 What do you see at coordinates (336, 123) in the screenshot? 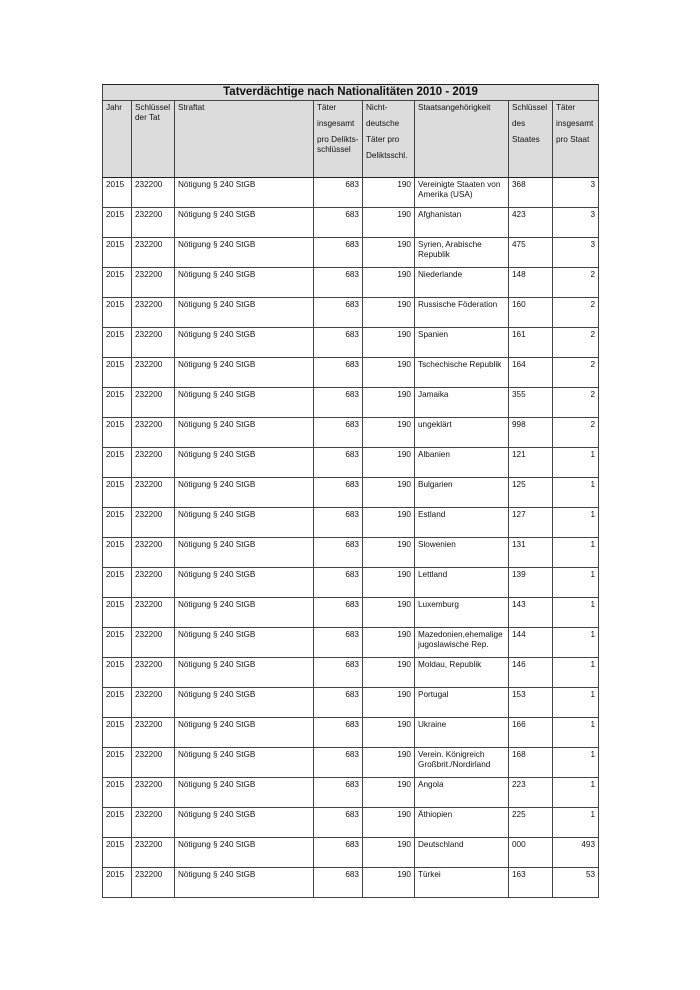
I see `header-line: insgesamt` at bounding box center [336, 123].